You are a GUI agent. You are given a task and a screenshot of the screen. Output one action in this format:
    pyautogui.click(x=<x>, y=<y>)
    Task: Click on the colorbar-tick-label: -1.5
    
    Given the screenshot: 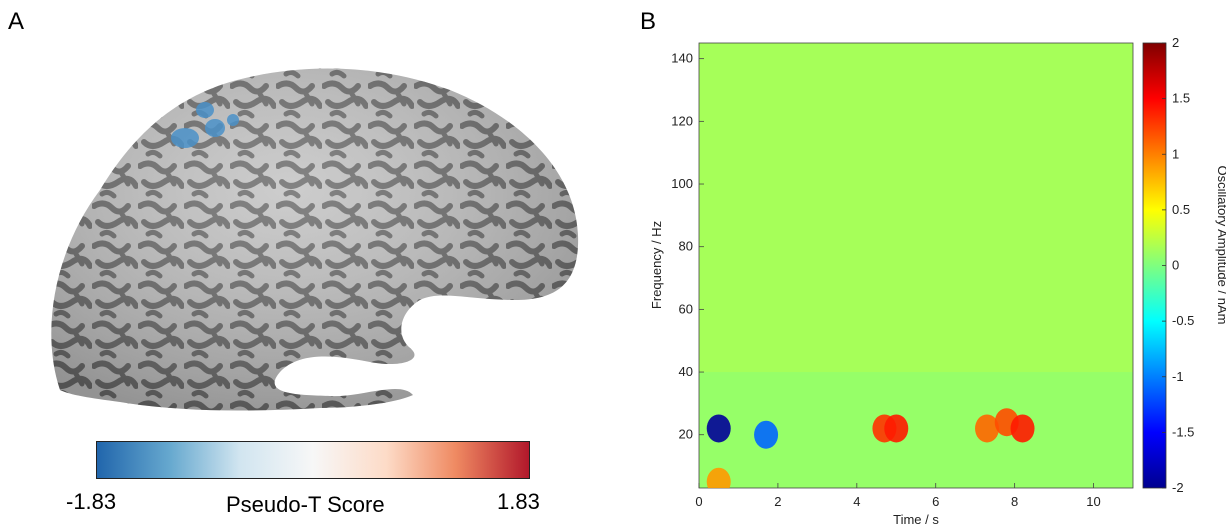 What is the action you would take?
    pyautogui.click(x=1183, y=431)
    